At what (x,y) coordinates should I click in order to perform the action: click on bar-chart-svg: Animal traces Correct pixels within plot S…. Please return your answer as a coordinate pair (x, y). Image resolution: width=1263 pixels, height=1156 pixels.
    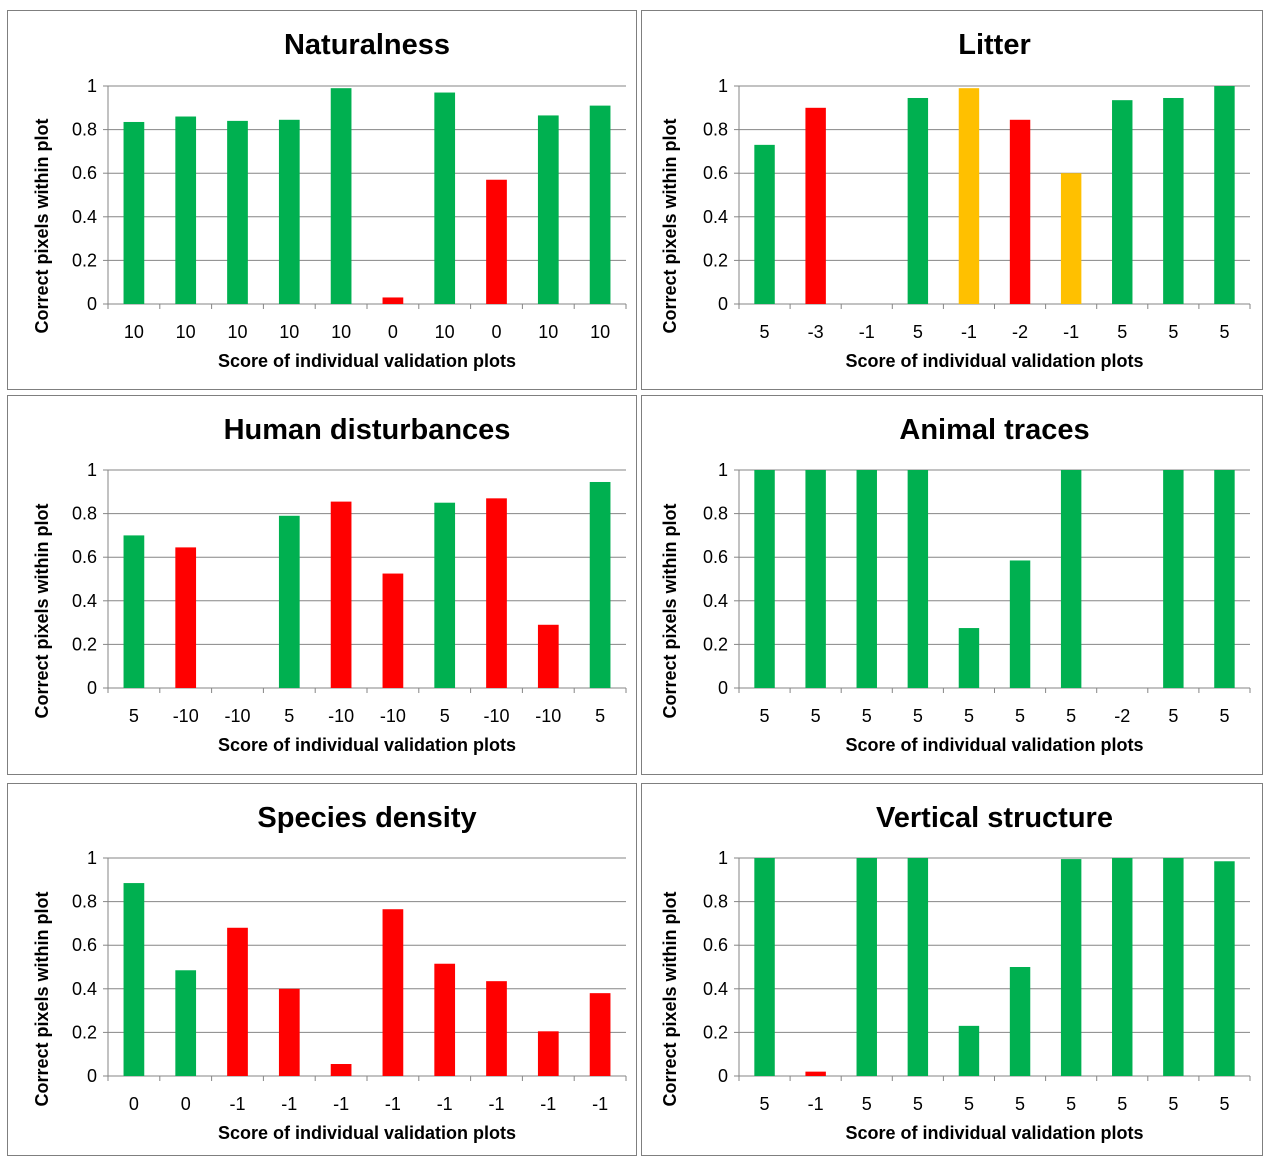
    Looking at the image, I should click on (955, 584).